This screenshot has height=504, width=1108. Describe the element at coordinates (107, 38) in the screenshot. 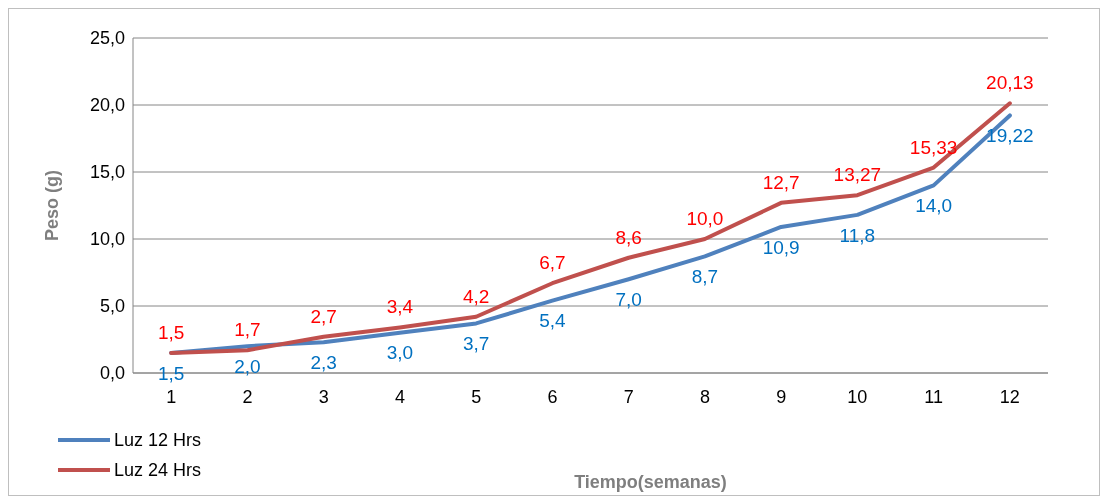

I see `y-tick-label: 25,0` at that location.